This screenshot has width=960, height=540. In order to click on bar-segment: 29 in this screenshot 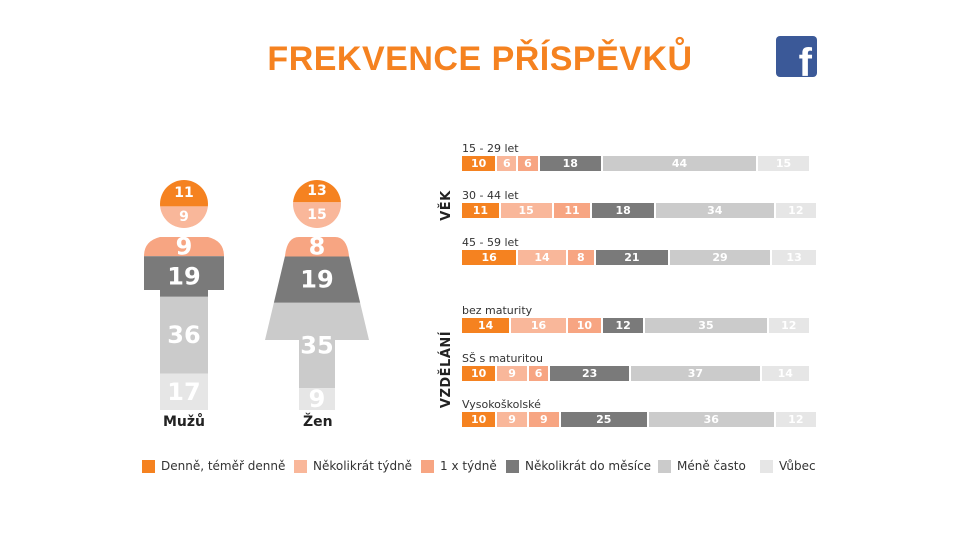, I will do `click(721, 257)`.